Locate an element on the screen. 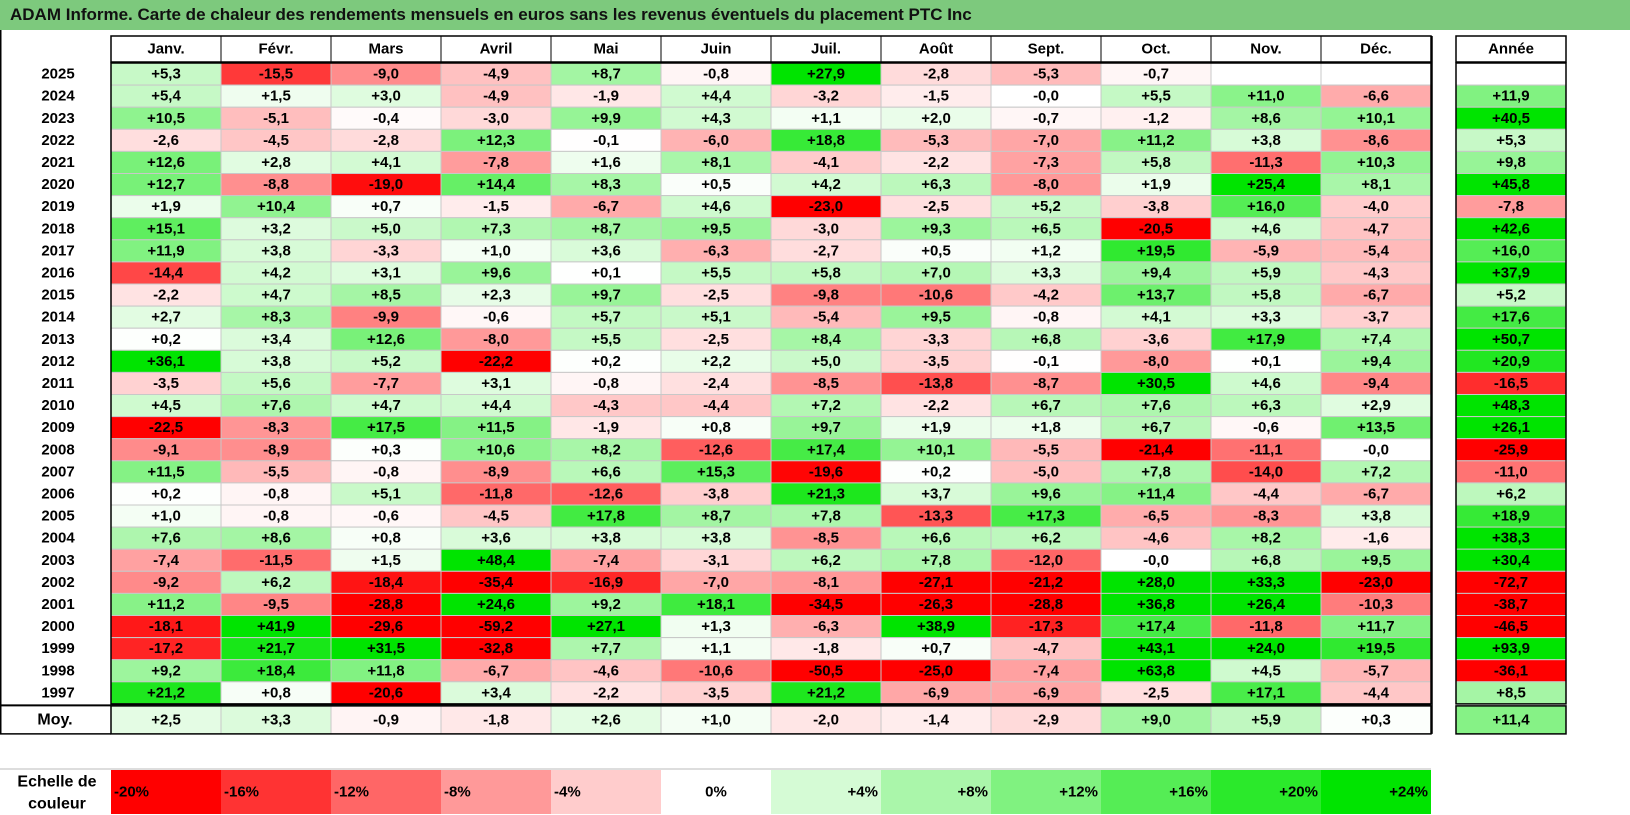 The width and height of the screenshot is (1630, 815). heat-cell-value: -5,5 is located at coordinates (1046, 449).